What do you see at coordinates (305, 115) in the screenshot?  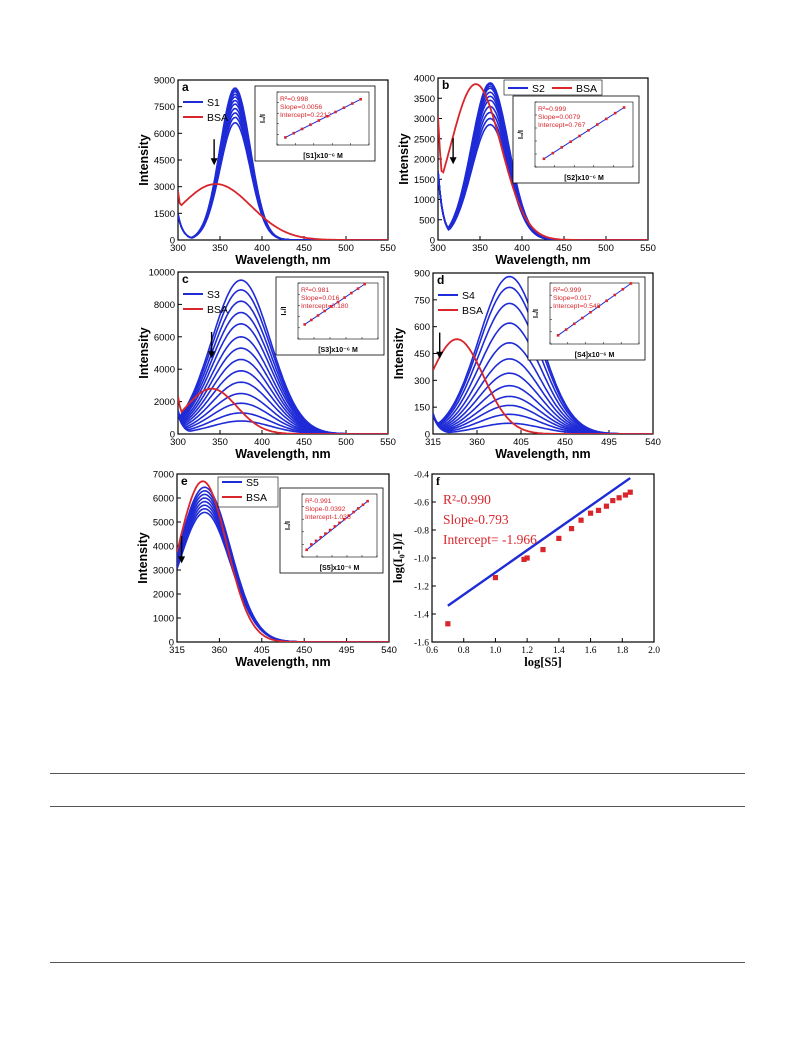 I see `inset-stat: Intercept=0.2212` at bounding box center [305, 115].